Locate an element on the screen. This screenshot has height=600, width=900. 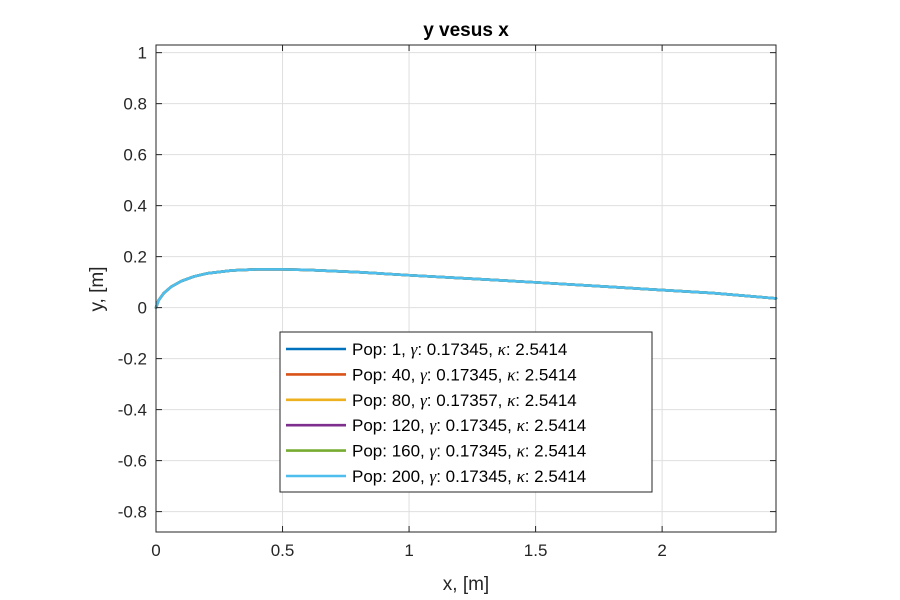
legend-entry: Pop: 200, γ: 0.17345, κ: 2.5414 is located at coordinates (469, 476).